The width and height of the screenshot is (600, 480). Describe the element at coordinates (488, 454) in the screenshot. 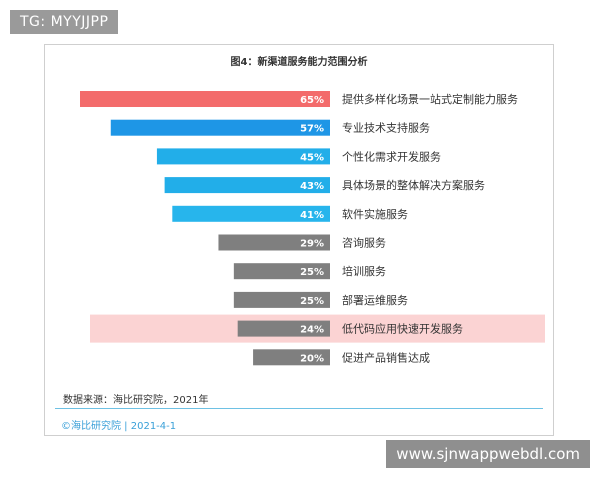

I see `watermark-tag-bottom: www.sjnwappwebdl.com` at that location.